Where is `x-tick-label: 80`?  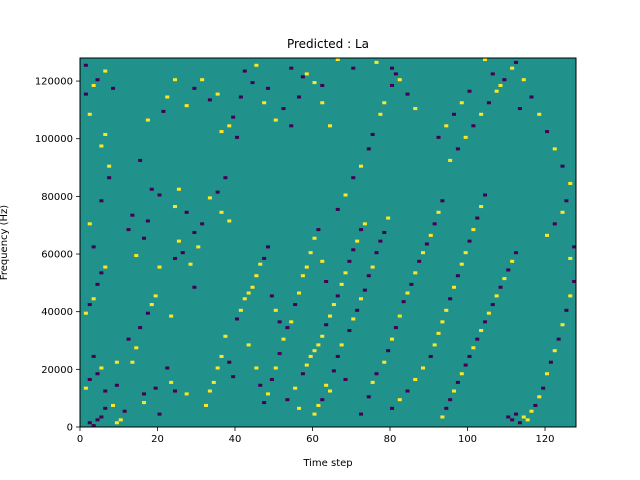
x-tick-label: 80 is located at coordinates (390, 439).